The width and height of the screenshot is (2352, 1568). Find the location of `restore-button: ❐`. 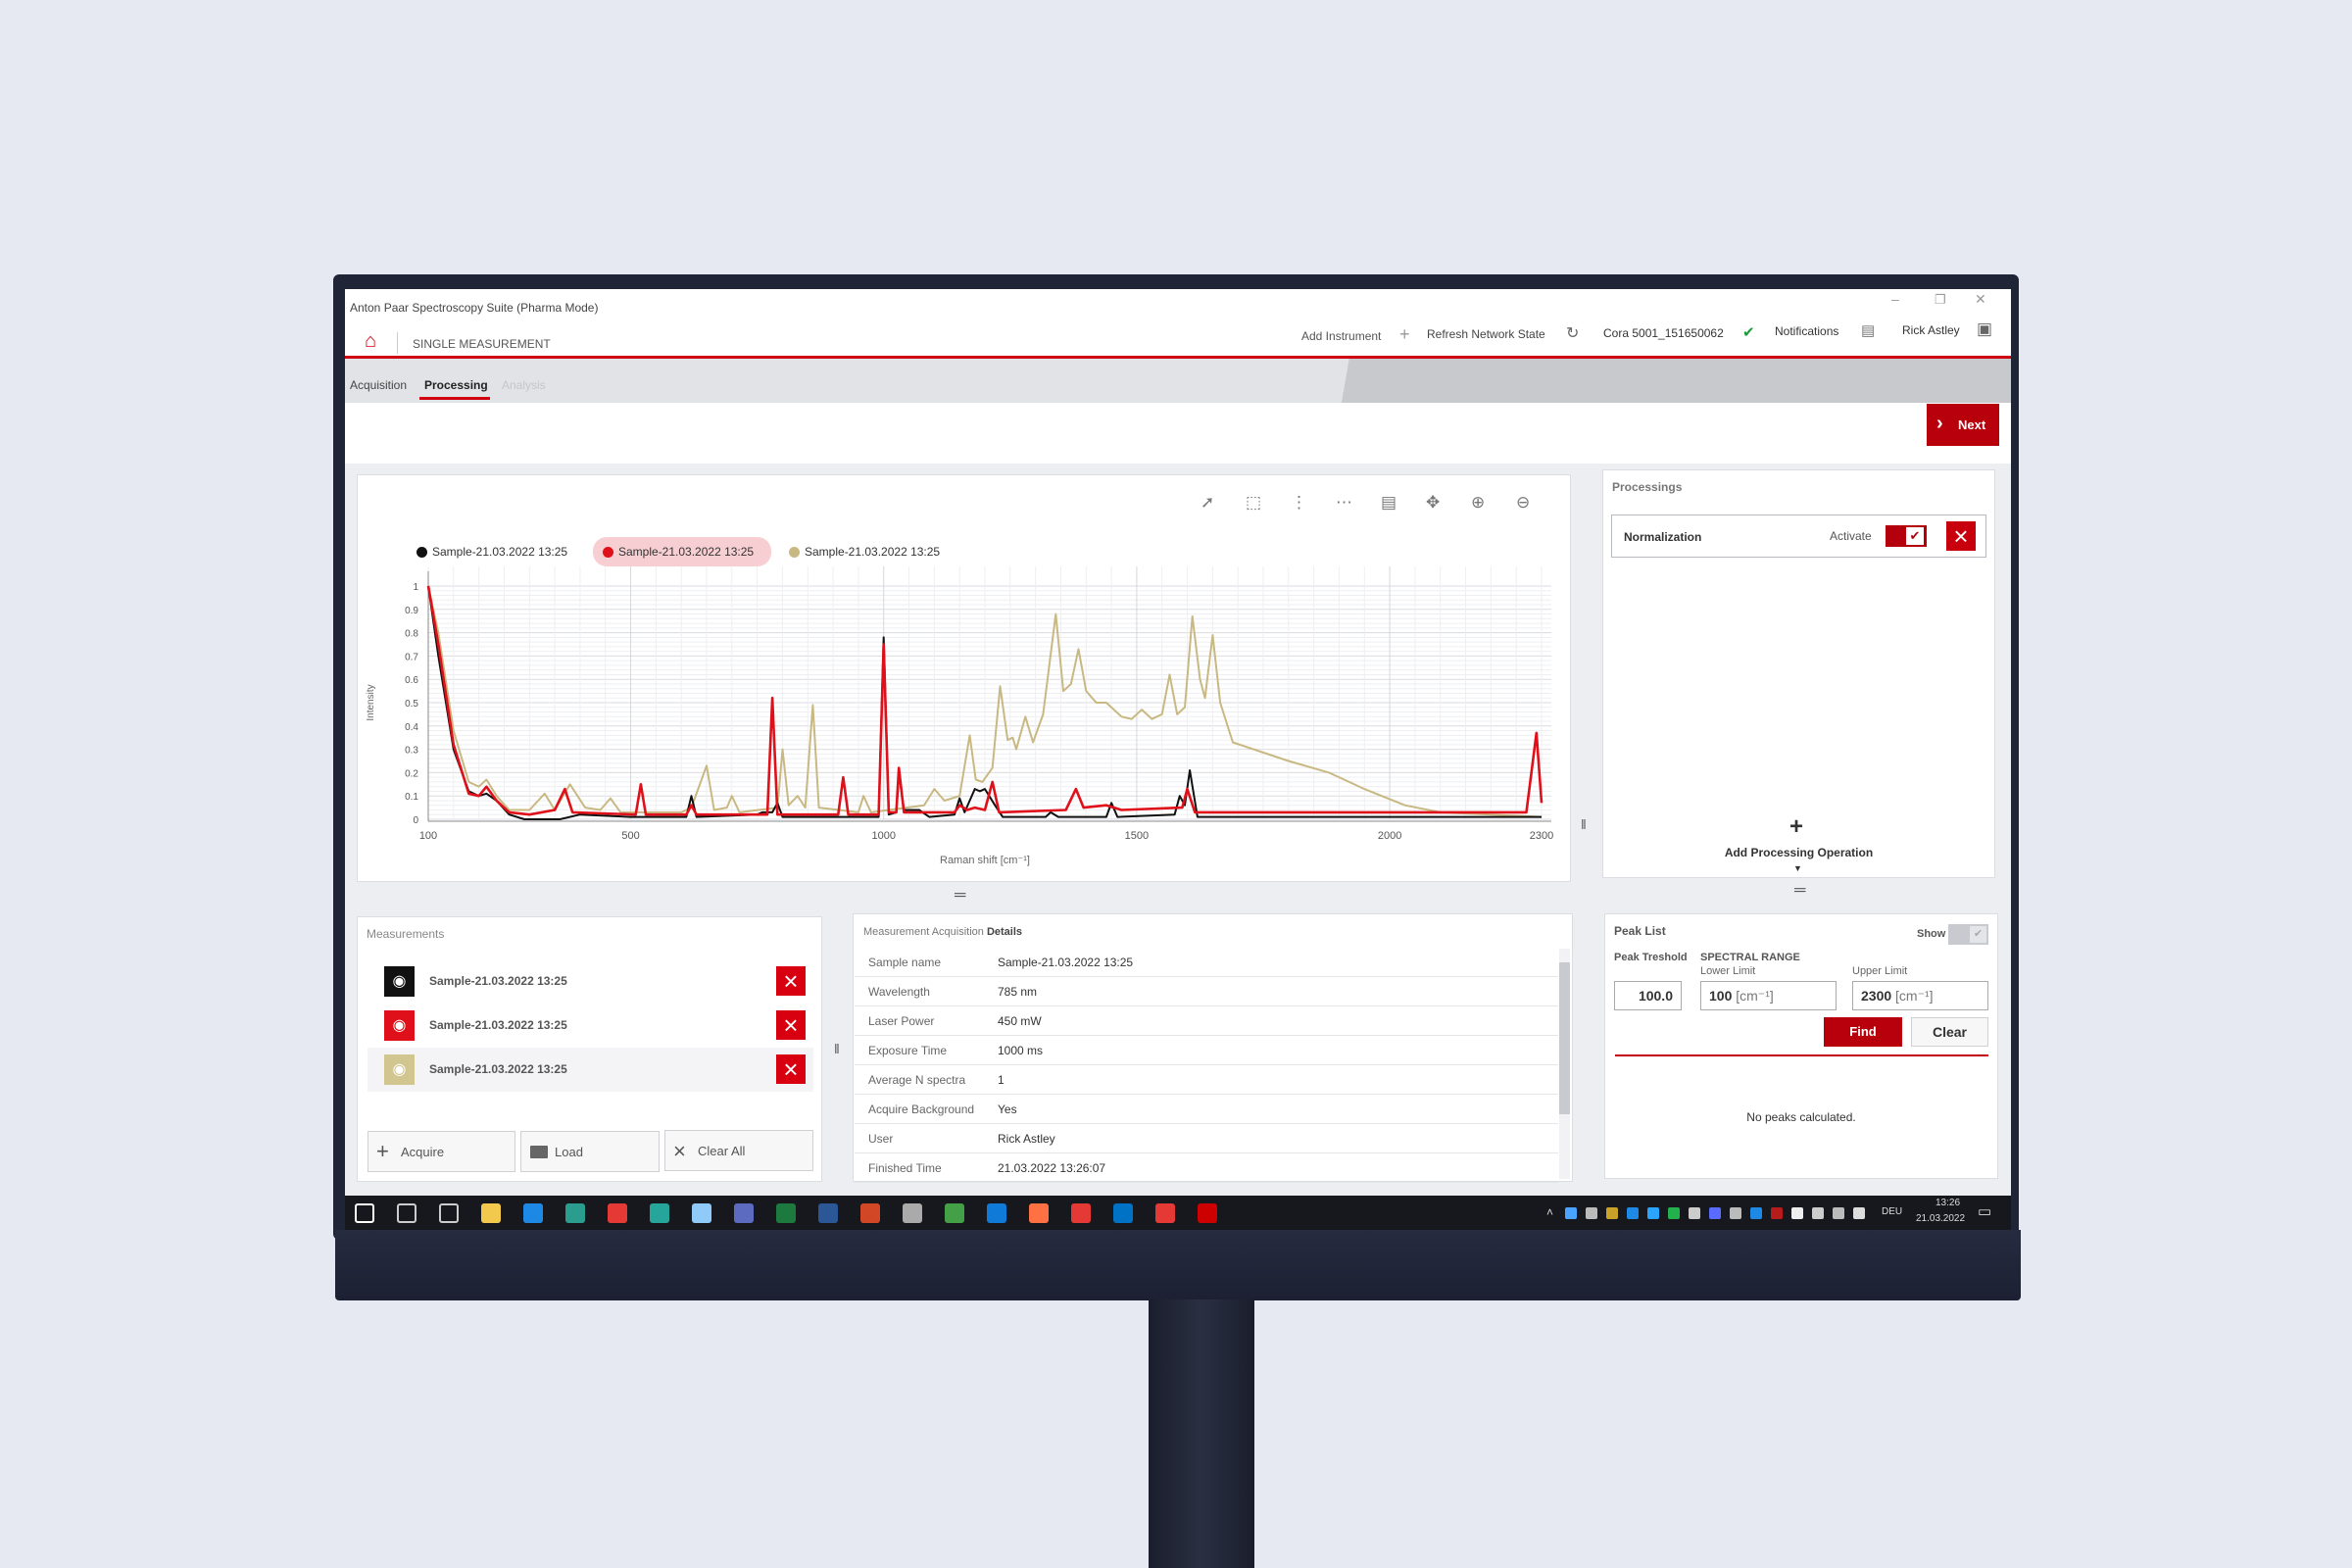

restore-button: ❐ is located at coordinates (1940, 299).